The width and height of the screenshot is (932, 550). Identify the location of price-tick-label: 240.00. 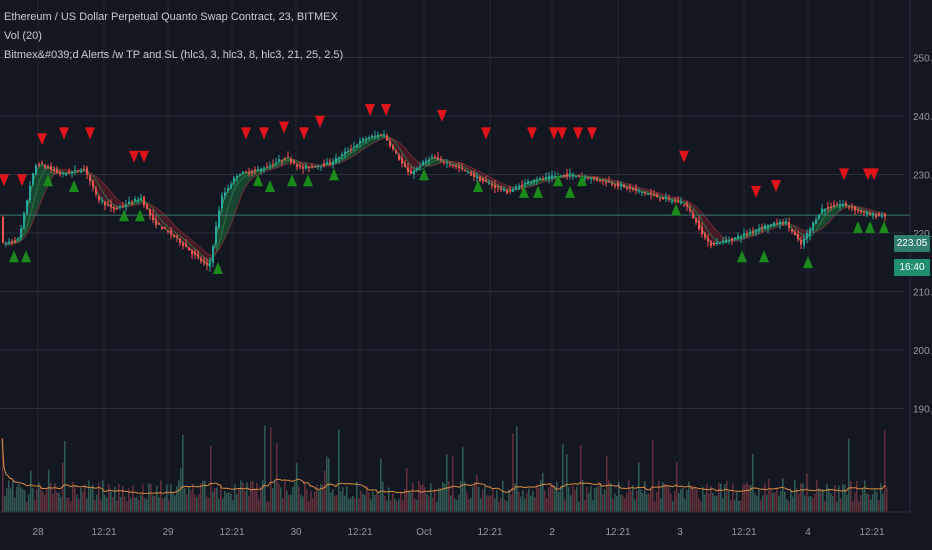
(922, 117).